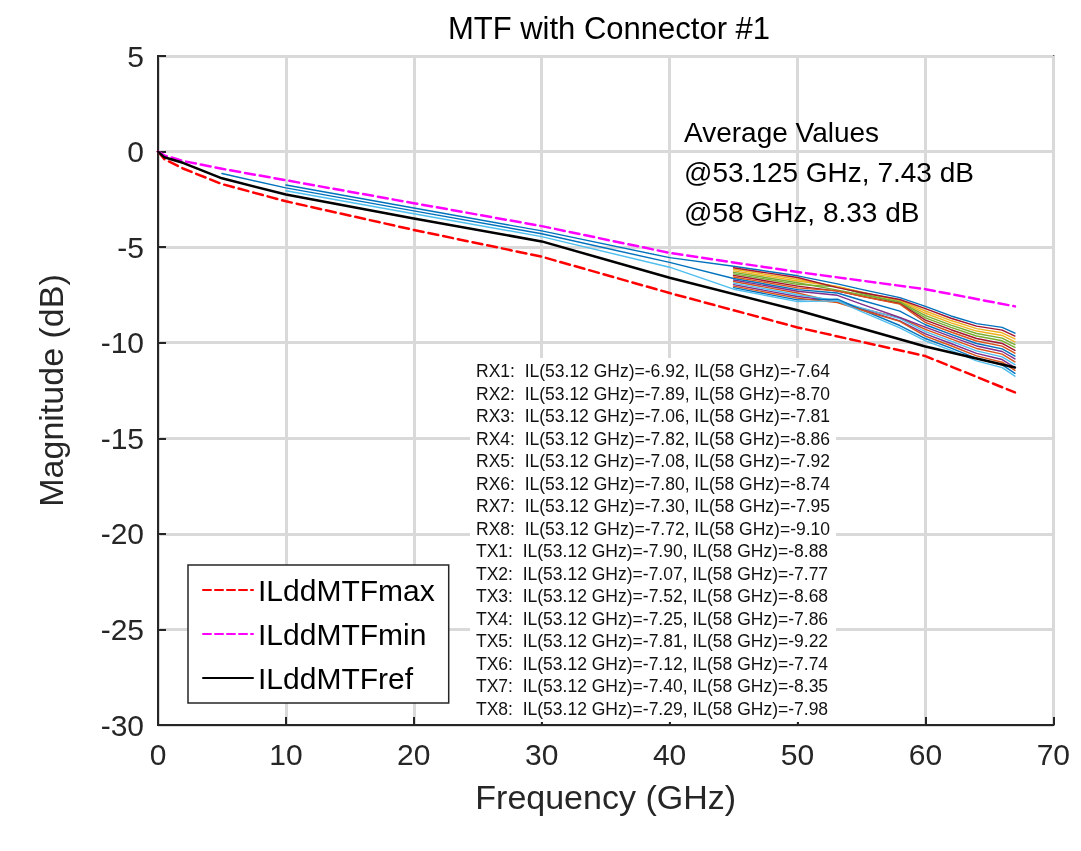  What do you see at coordinates (925, 754) in the screenshot?
I see `x-tick-label: 60` at bounding box center [925, 754].